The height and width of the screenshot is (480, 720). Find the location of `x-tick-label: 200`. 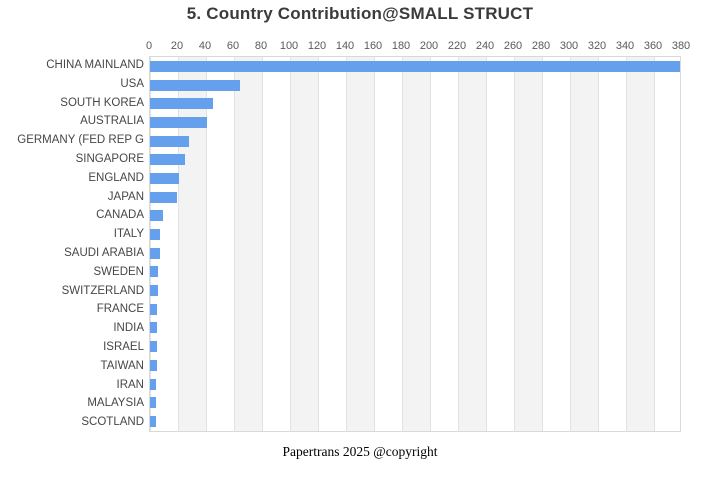

x-tick-label: 200 is located at coordinates (429, 46).